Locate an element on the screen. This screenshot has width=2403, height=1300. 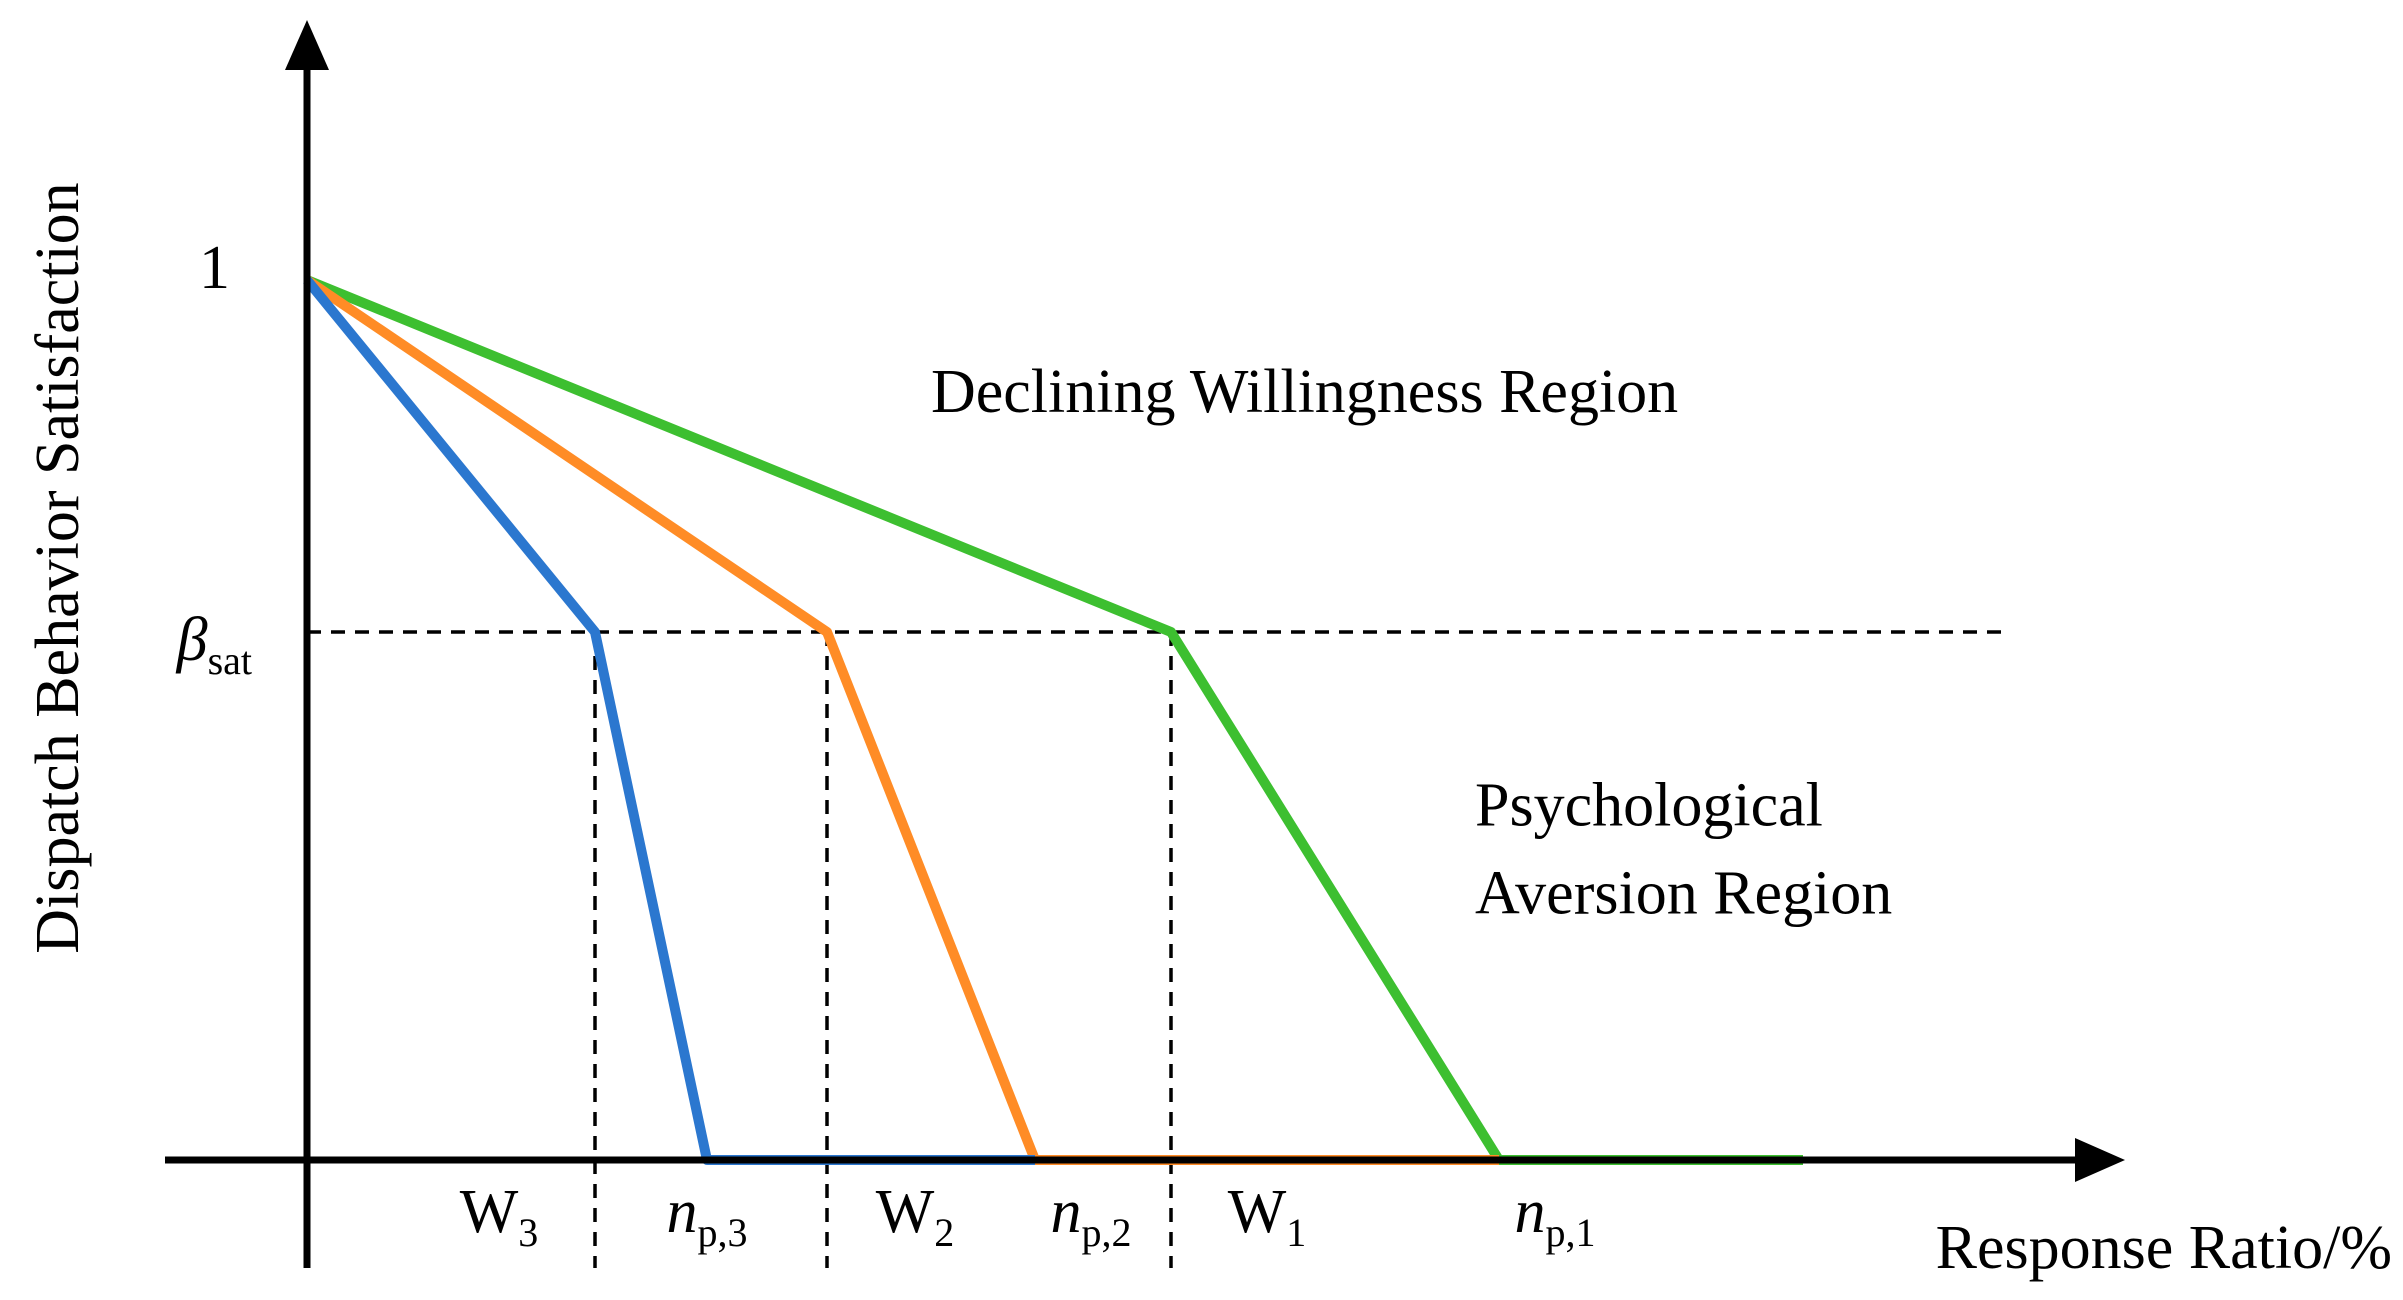
x-label-2: np,3 is located at coordinates (707, 1216).